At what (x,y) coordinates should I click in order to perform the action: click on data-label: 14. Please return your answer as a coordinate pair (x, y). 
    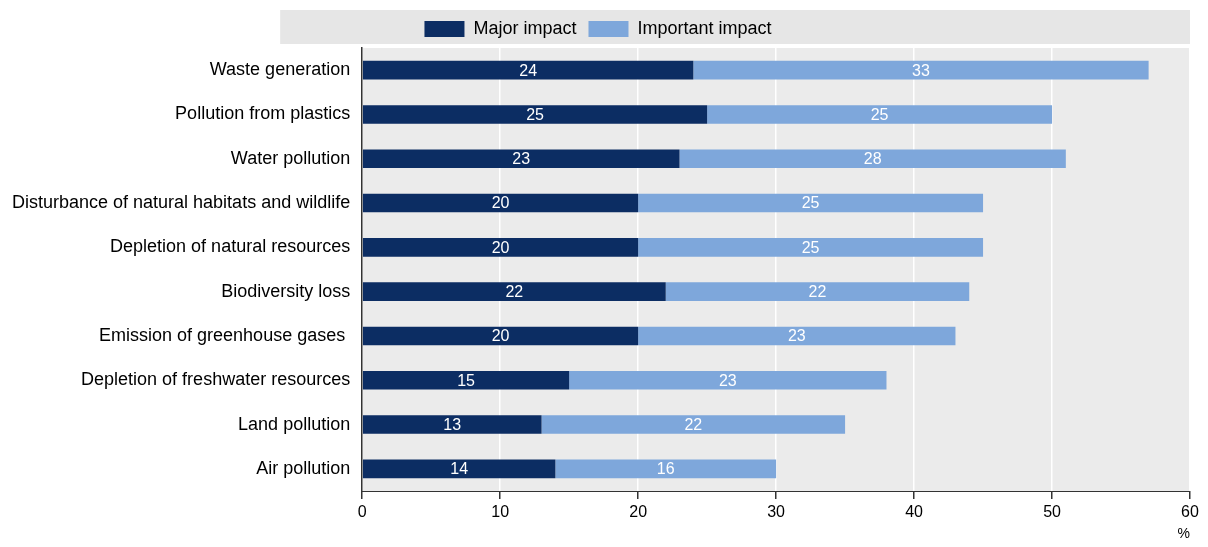
    Looking at the image, I should click on (459, 469).